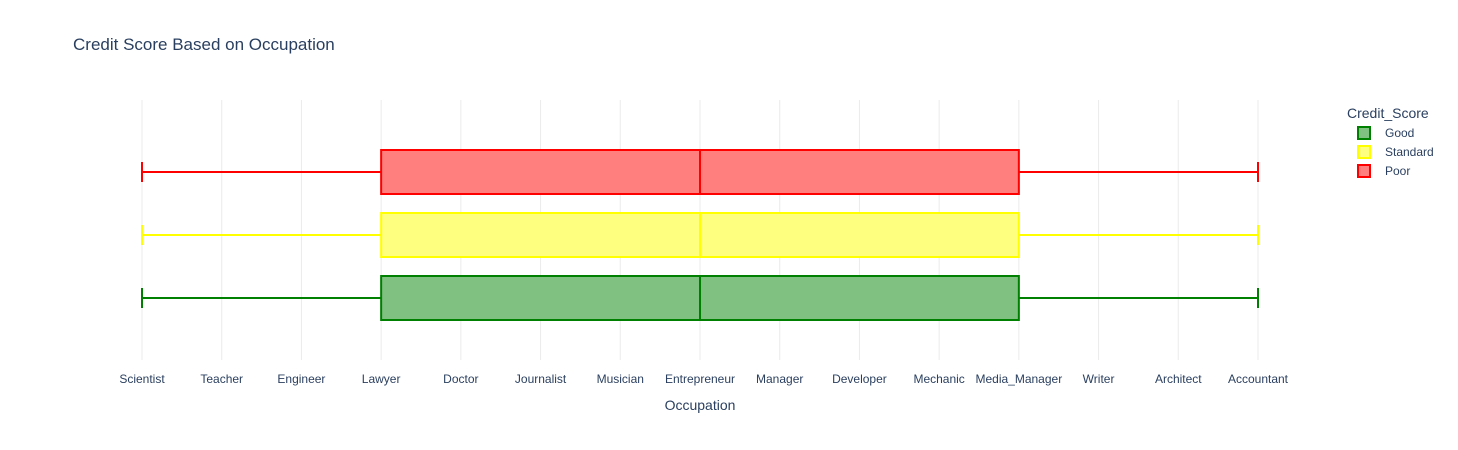 This screenshot has width=1458, height=450. Describe the element at coordinates (1258, 379) in the screenshot. I see `x-tick-label: Accountant` at that location.